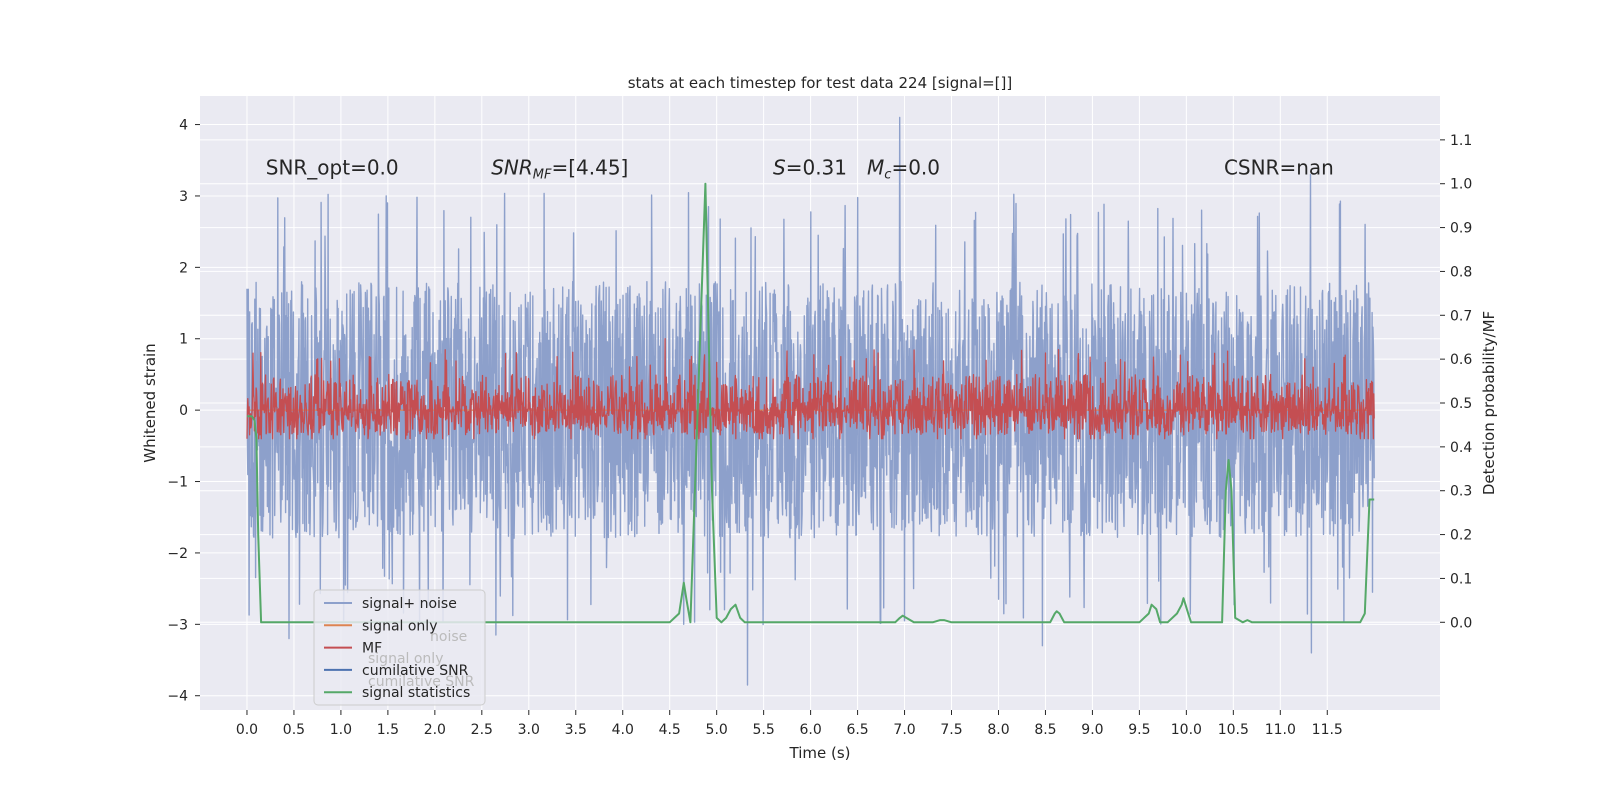  I want to click on x-axis-label: Time (s), so click(820, 753).